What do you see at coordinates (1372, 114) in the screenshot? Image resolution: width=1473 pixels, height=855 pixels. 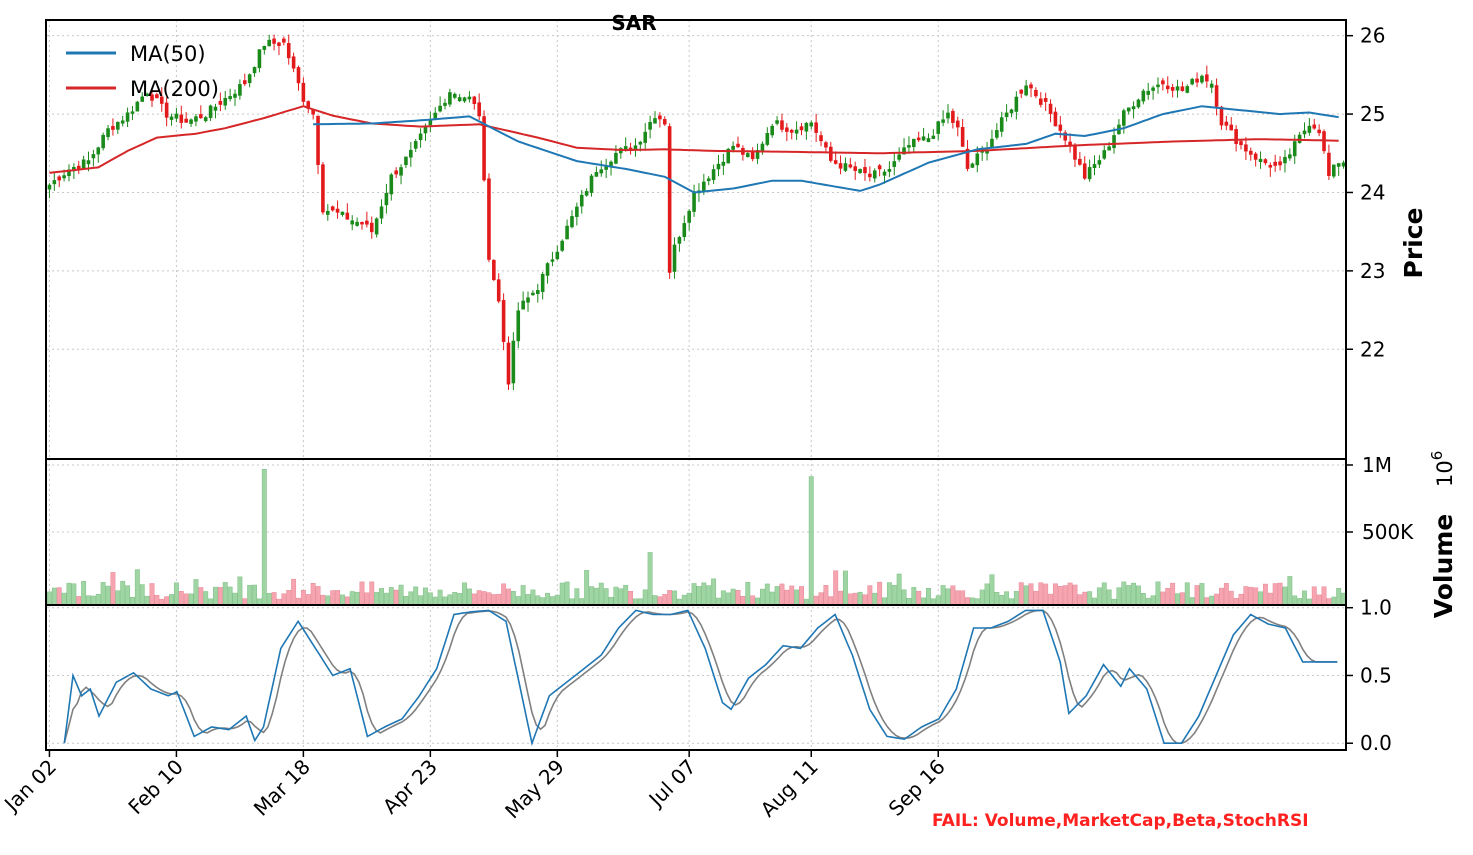 I see `price-tick-label: 25` at bounding box center [1372, 114].